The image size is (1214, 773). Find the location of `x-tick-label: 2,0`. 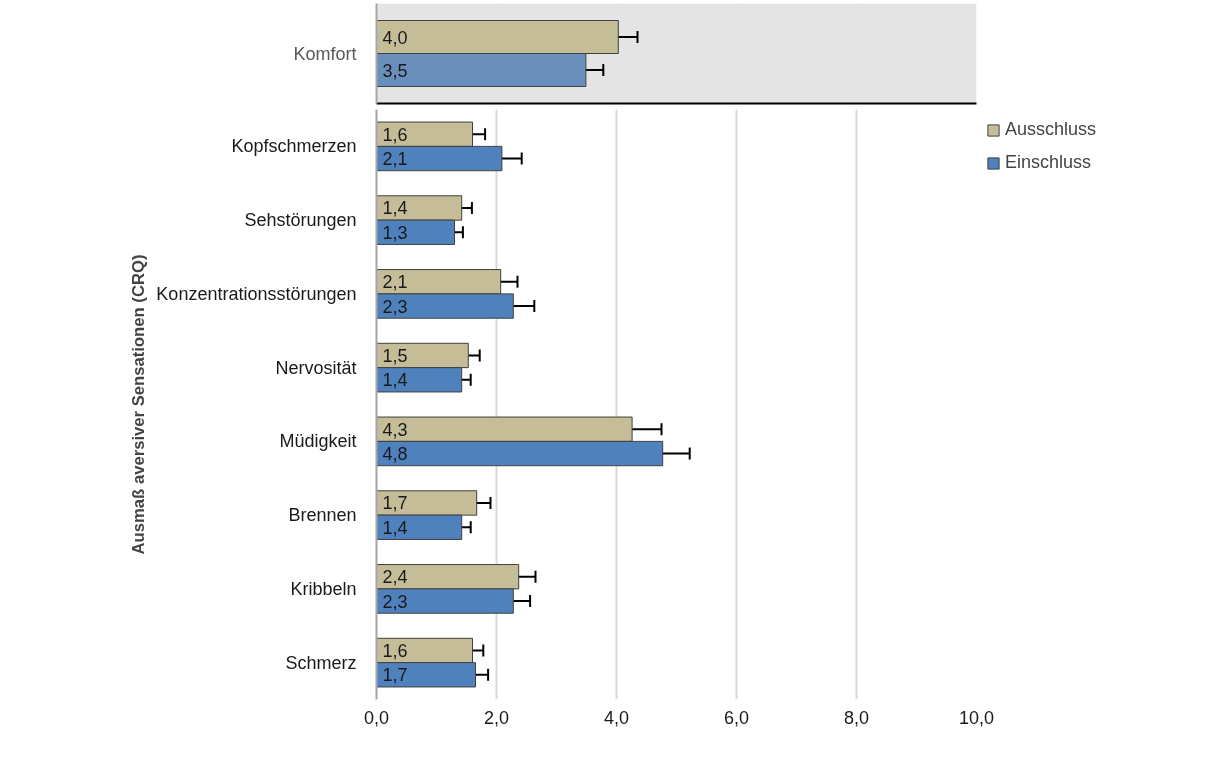

x-tick-label: 2,0 is located at coordinates (496, 717).